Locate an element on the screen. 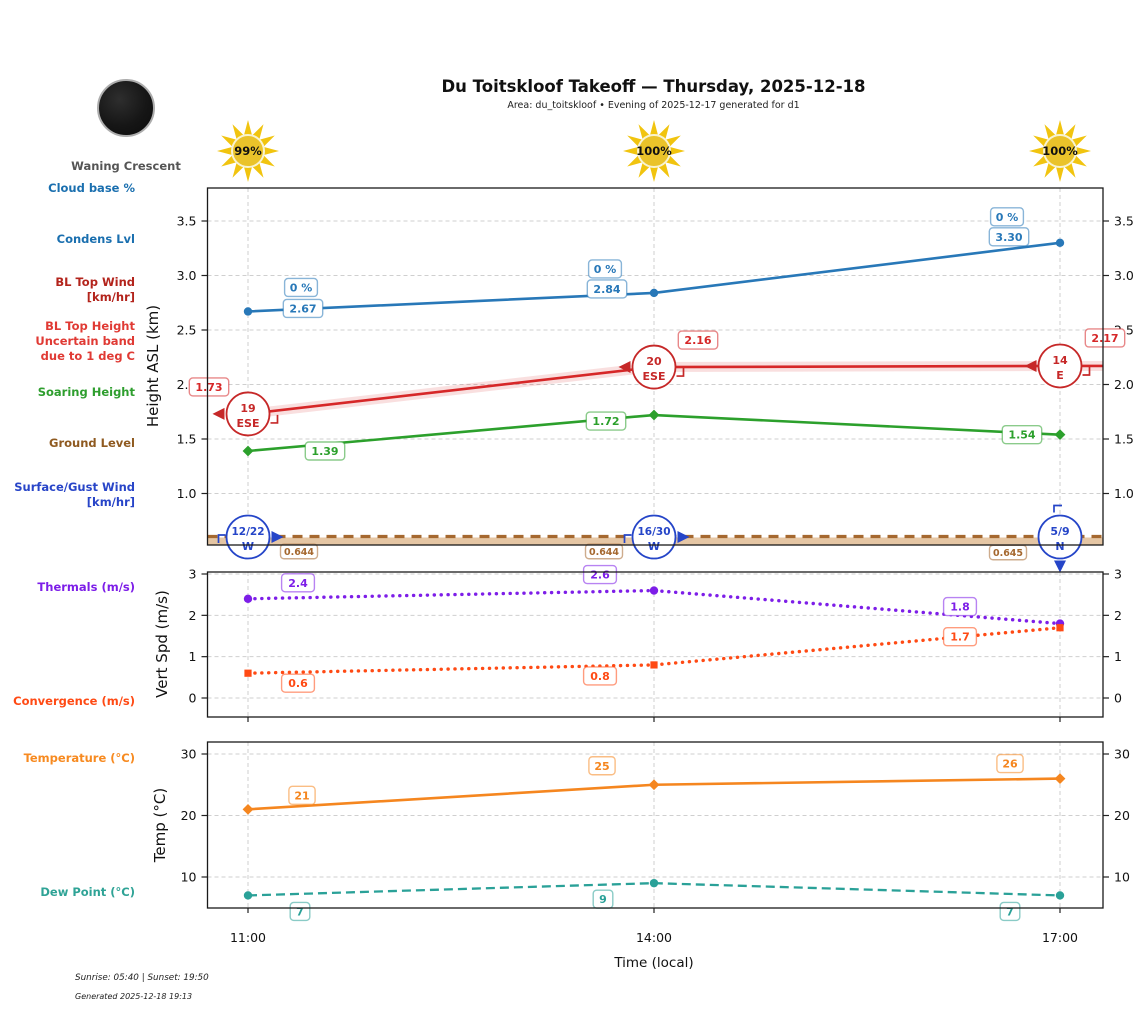 The image size is (1147, 1011). value-badge: 0.645 is located at coordinates (1008, 552).